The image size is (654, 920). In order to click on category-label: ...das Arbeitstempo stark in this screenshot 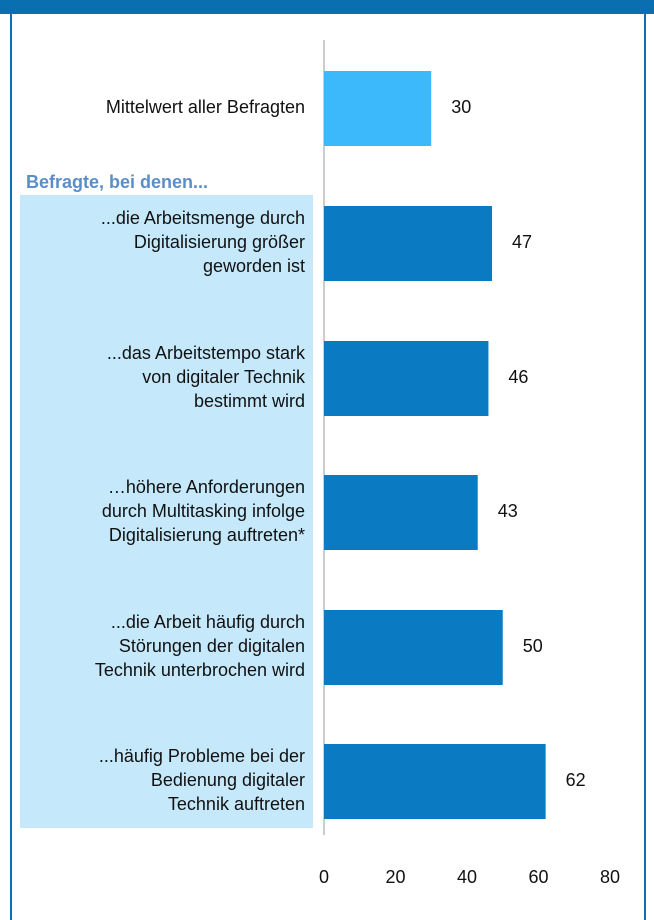, I will do `click(206, 353)`.